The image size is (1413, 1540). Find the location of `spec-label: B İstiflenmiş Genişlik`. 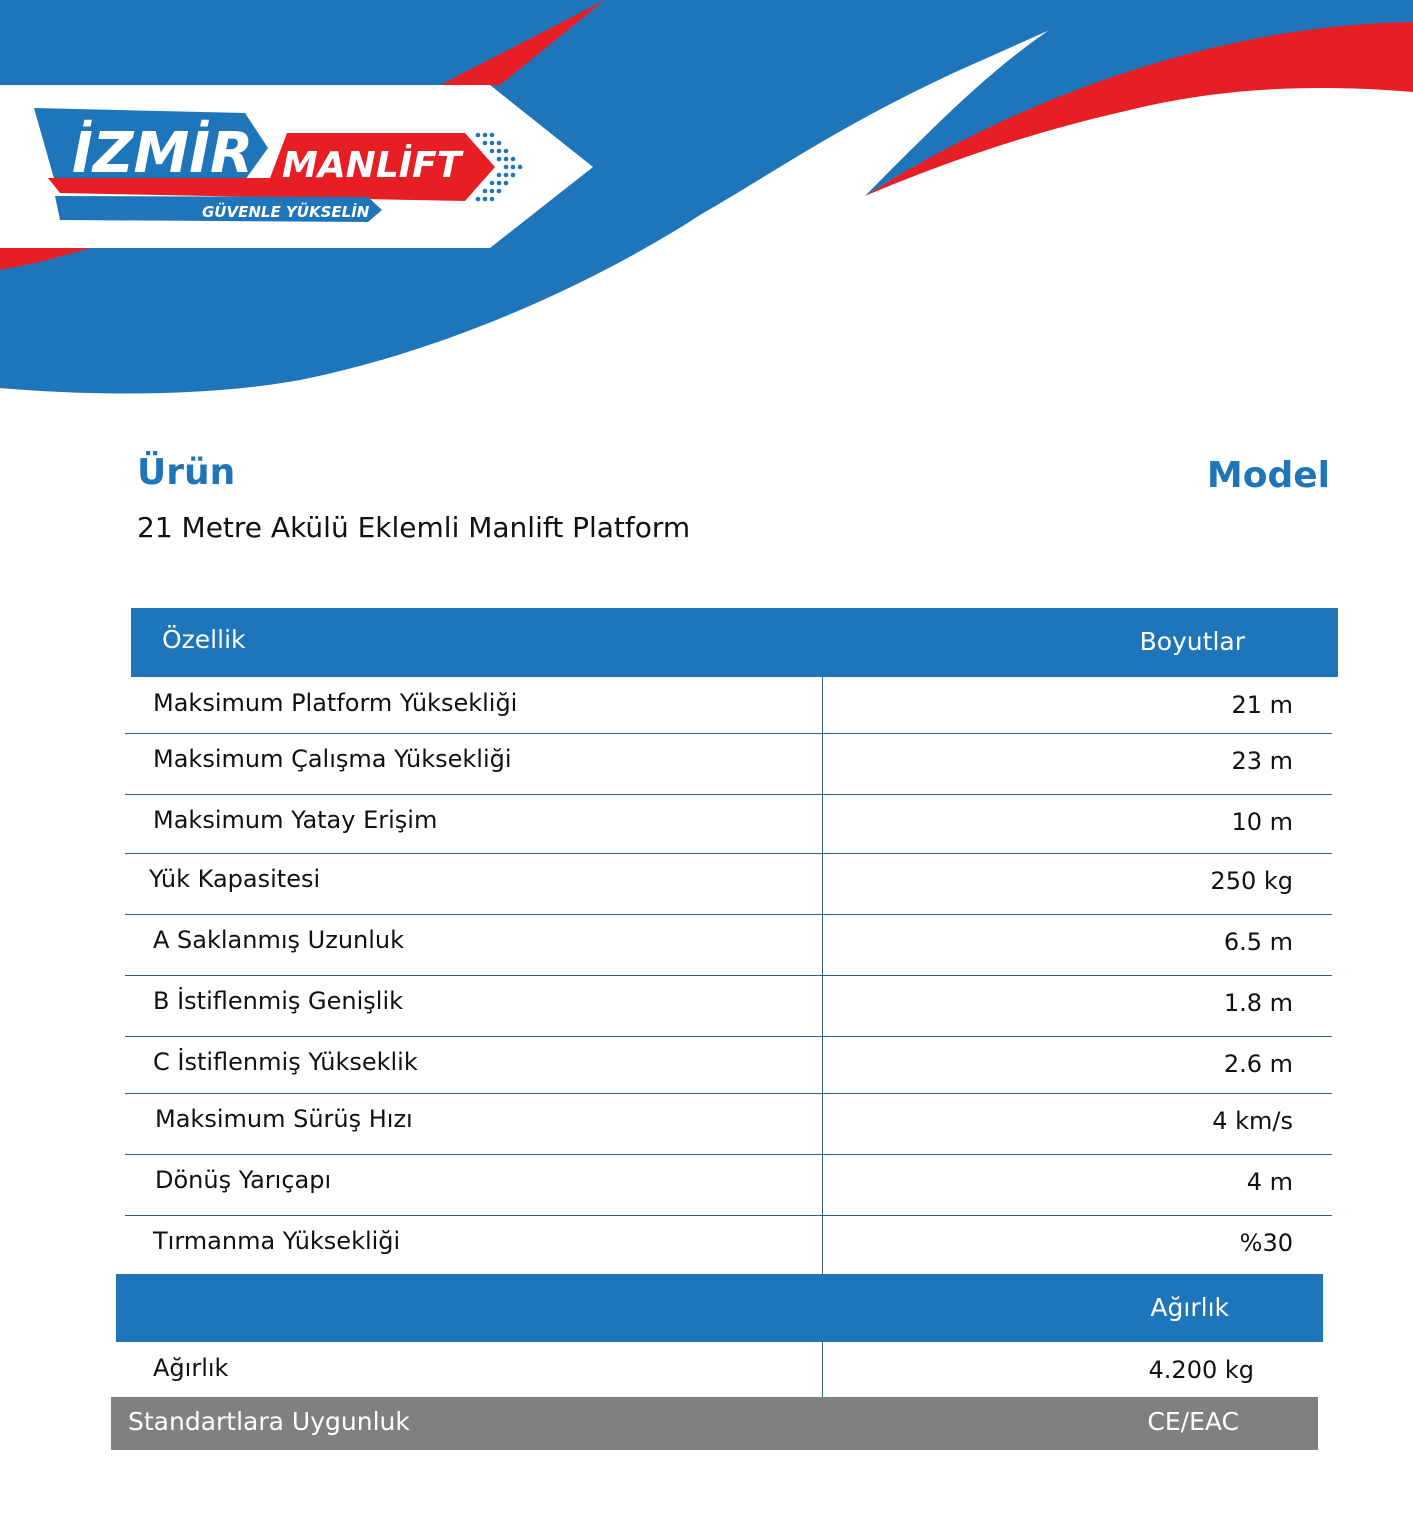

spec-label: B İstiflenmiş Genişlik is located at coordinates (278, 1001).